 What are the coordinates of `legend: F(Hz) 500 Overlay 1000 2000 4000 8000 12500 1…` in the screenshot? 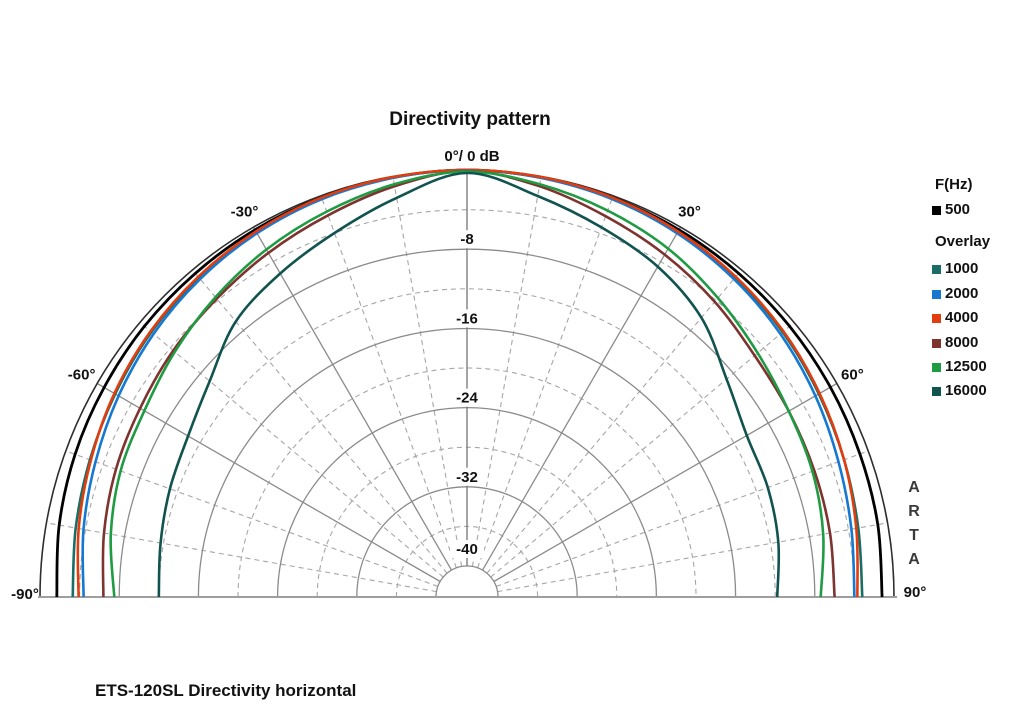 It's located at (978, 210).